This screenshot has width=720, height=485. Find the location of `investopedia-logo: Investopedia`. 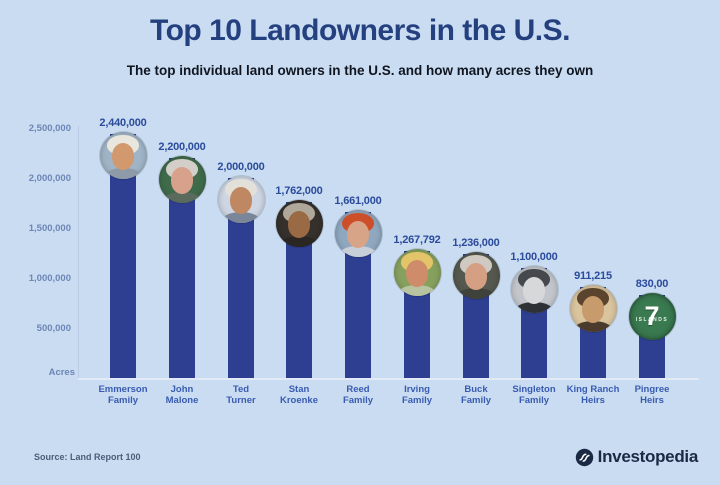

investopedia-logo: Investopedia is located at coordinates (636, 457).